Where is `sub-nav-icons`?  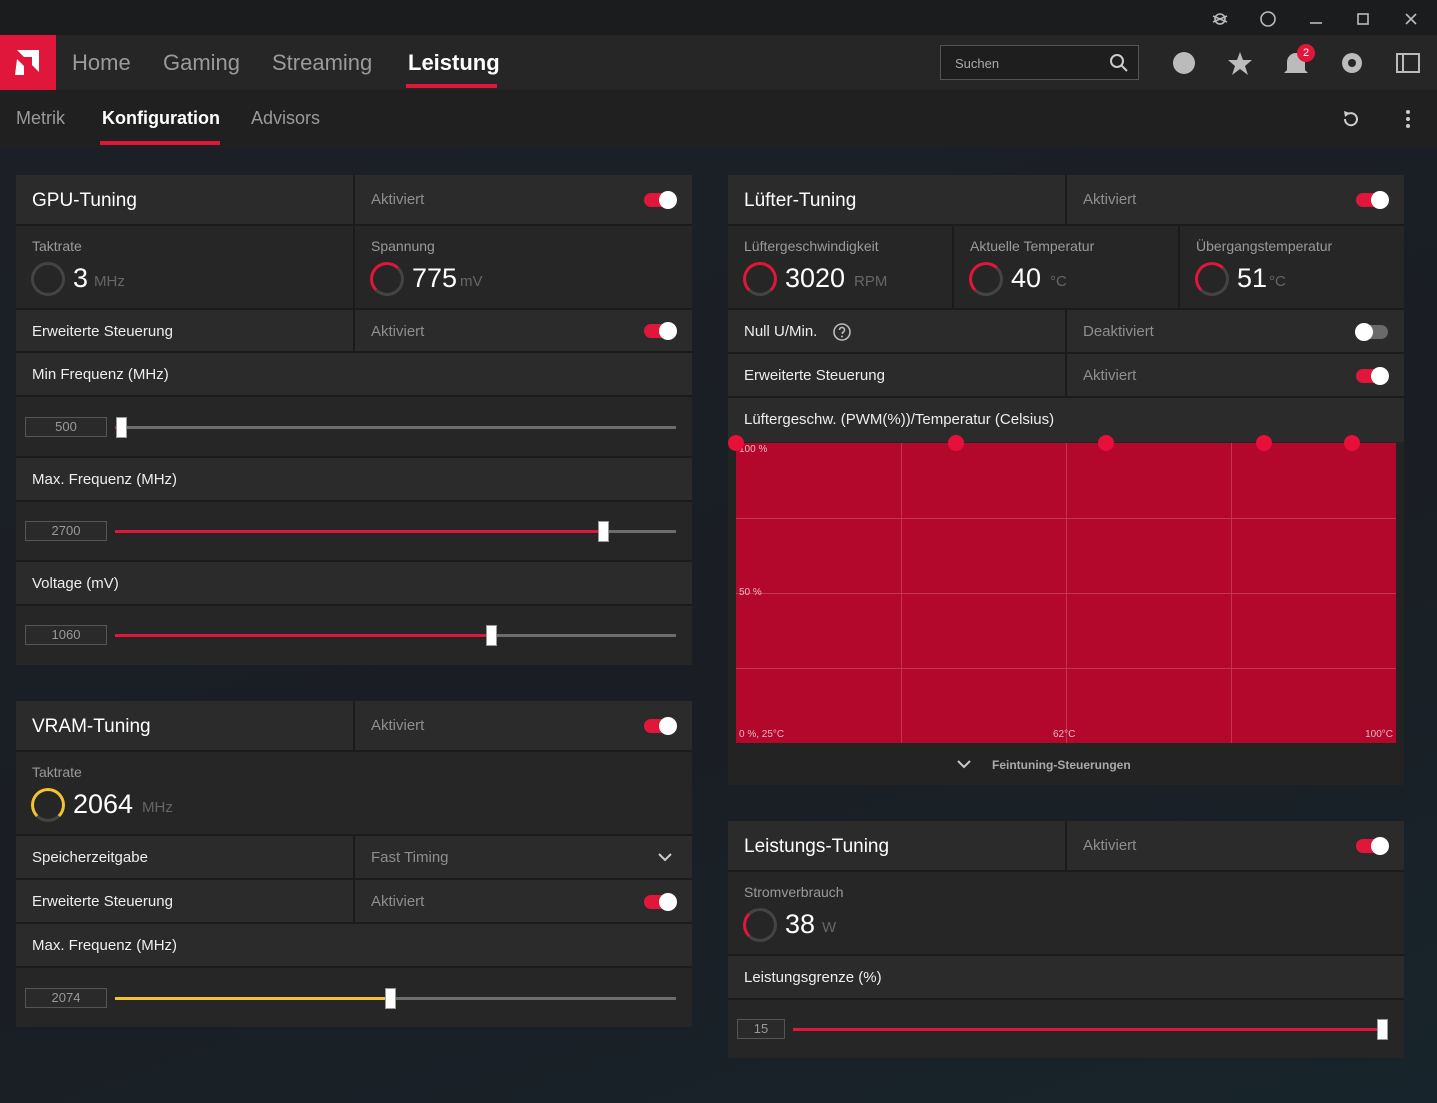 sub-nav-icons is located at coordinates (1380, 119).